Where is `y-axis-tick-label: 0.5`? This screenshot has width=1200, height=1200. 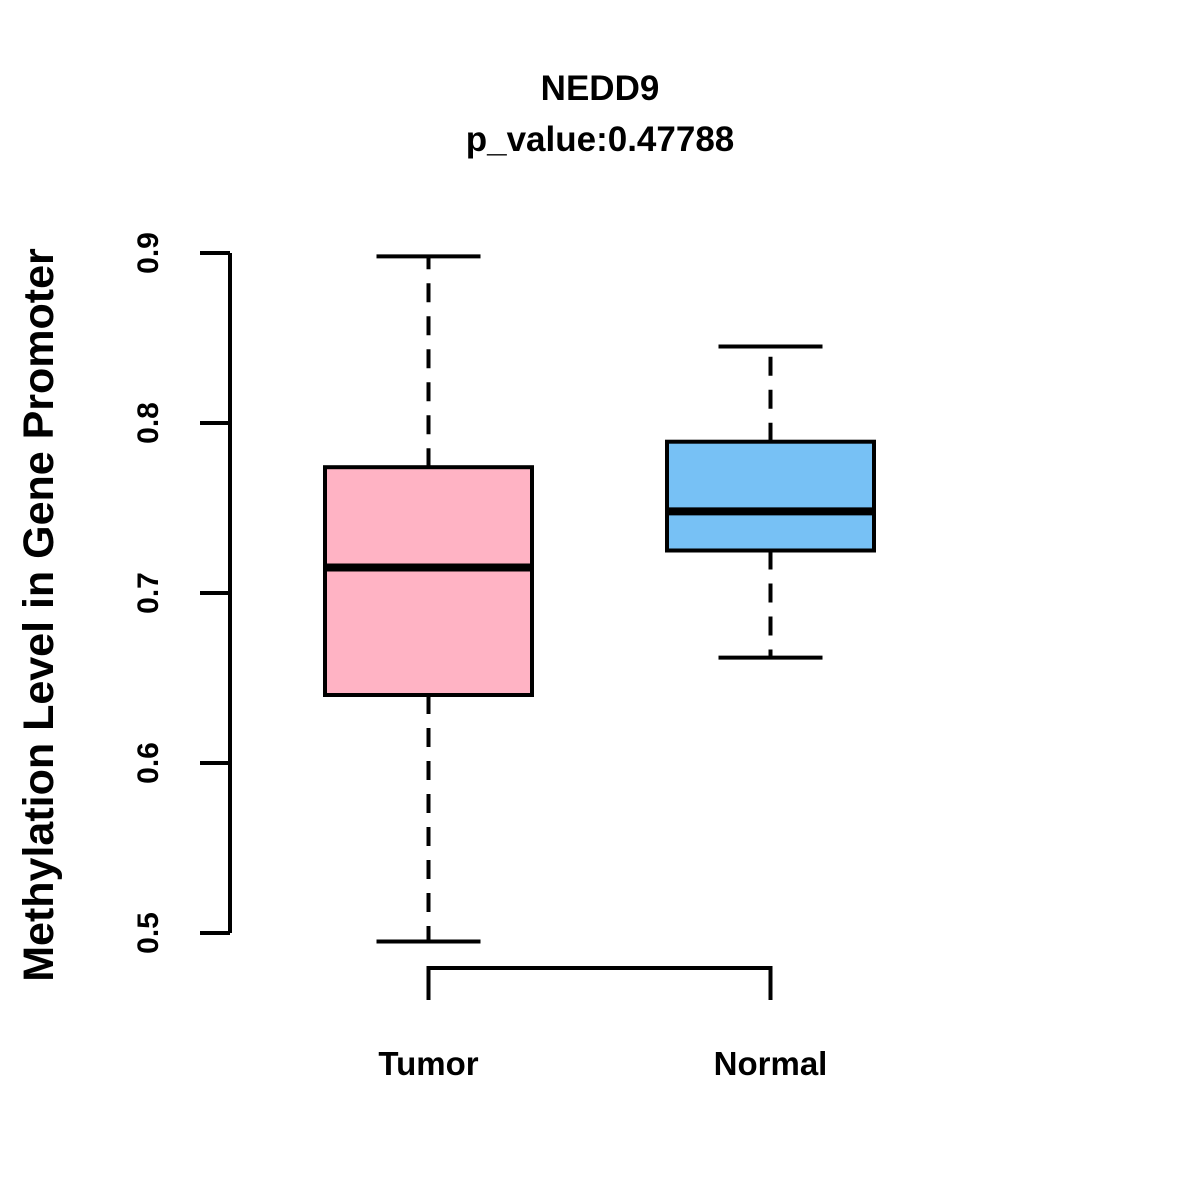
y-axis-tick-label: 0.5 is located at coordinates (148, 933).